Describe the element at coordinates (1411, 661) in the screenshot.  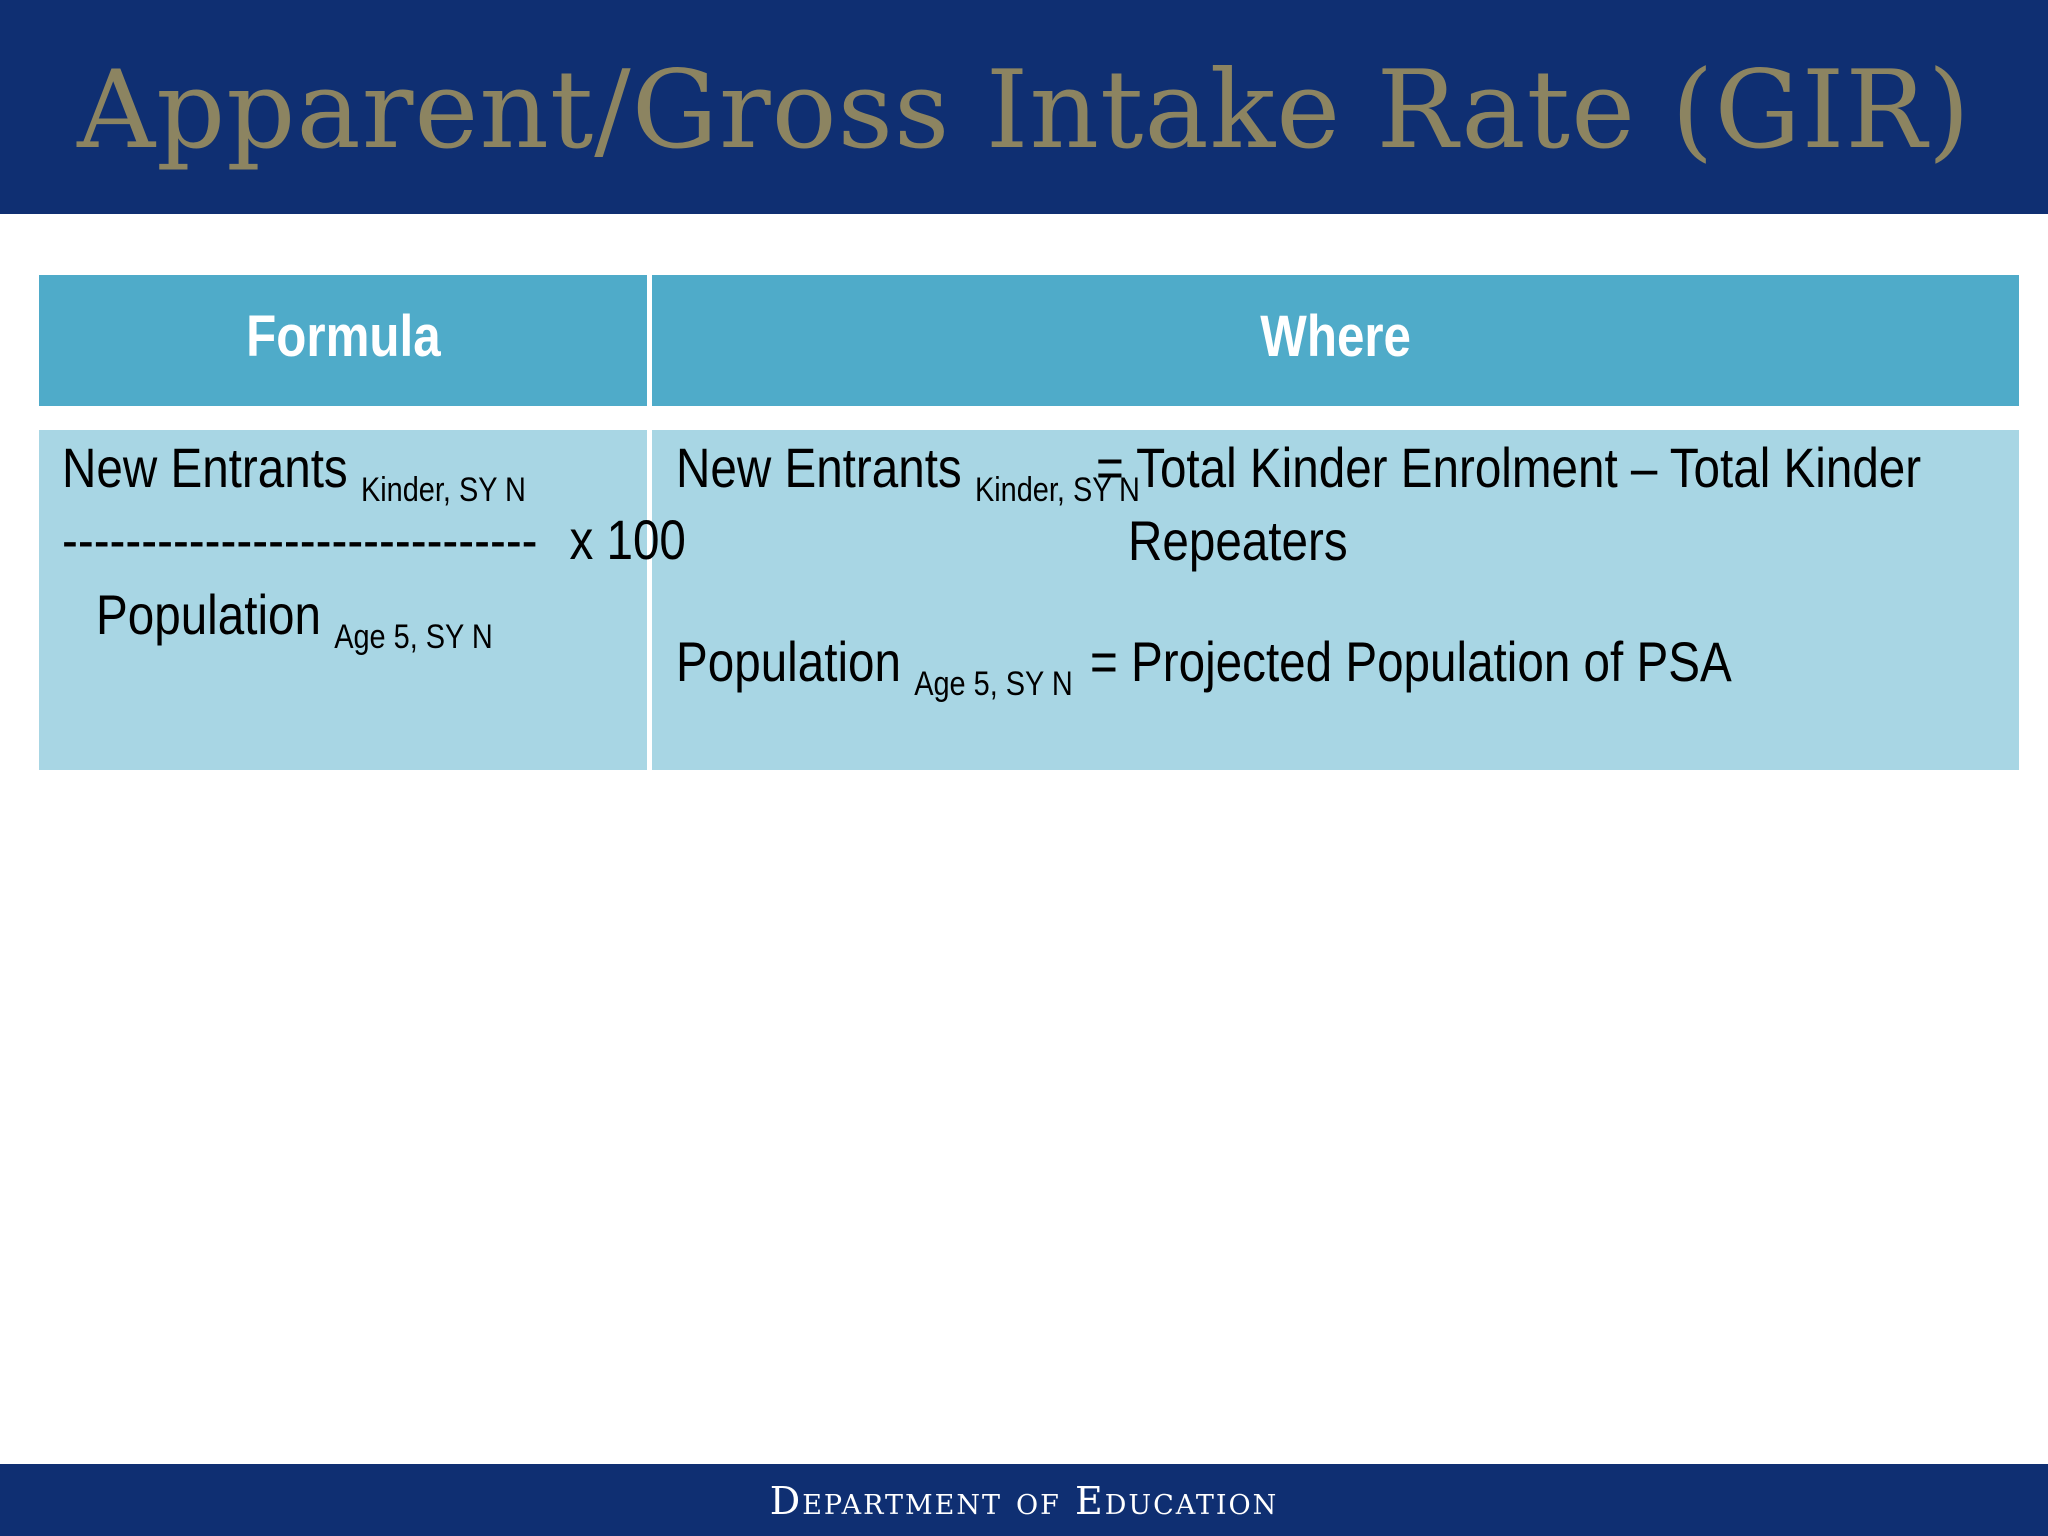
I see `definition-population-value: = Projected Population of PSA` at that location.